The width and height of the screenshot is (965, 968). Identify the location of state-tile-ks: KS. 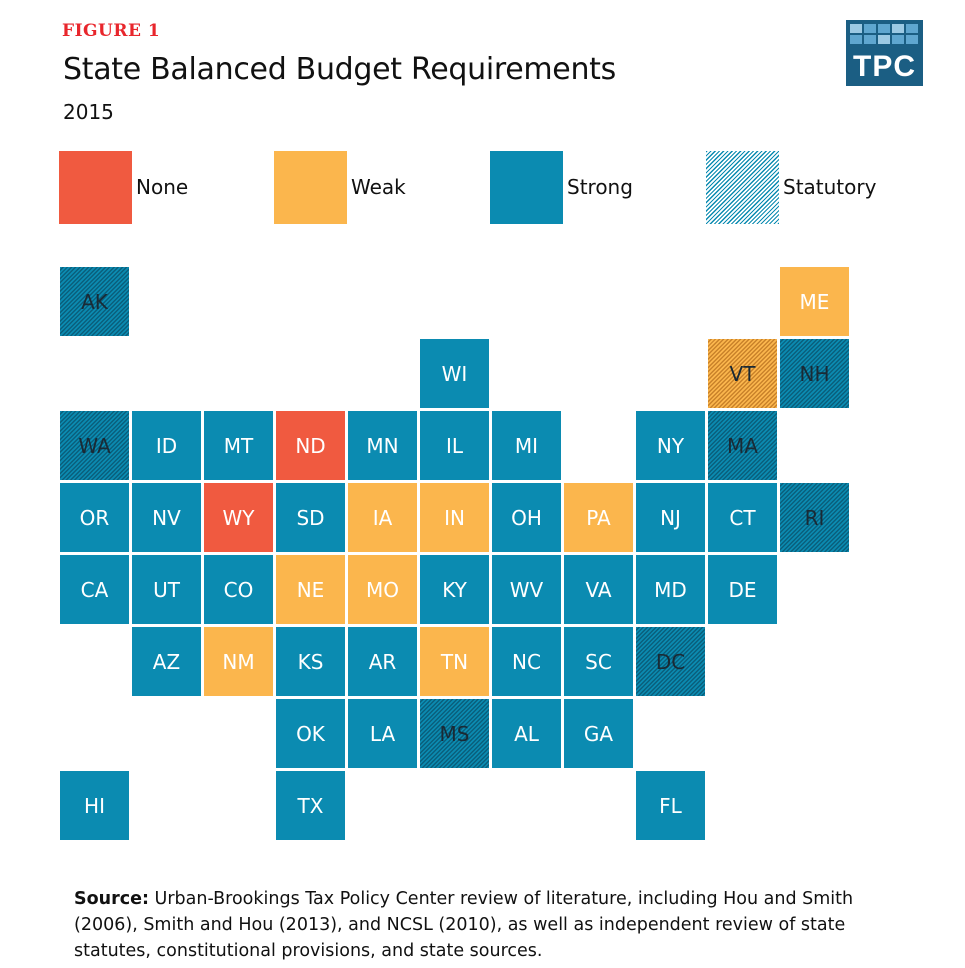
(310, 661).